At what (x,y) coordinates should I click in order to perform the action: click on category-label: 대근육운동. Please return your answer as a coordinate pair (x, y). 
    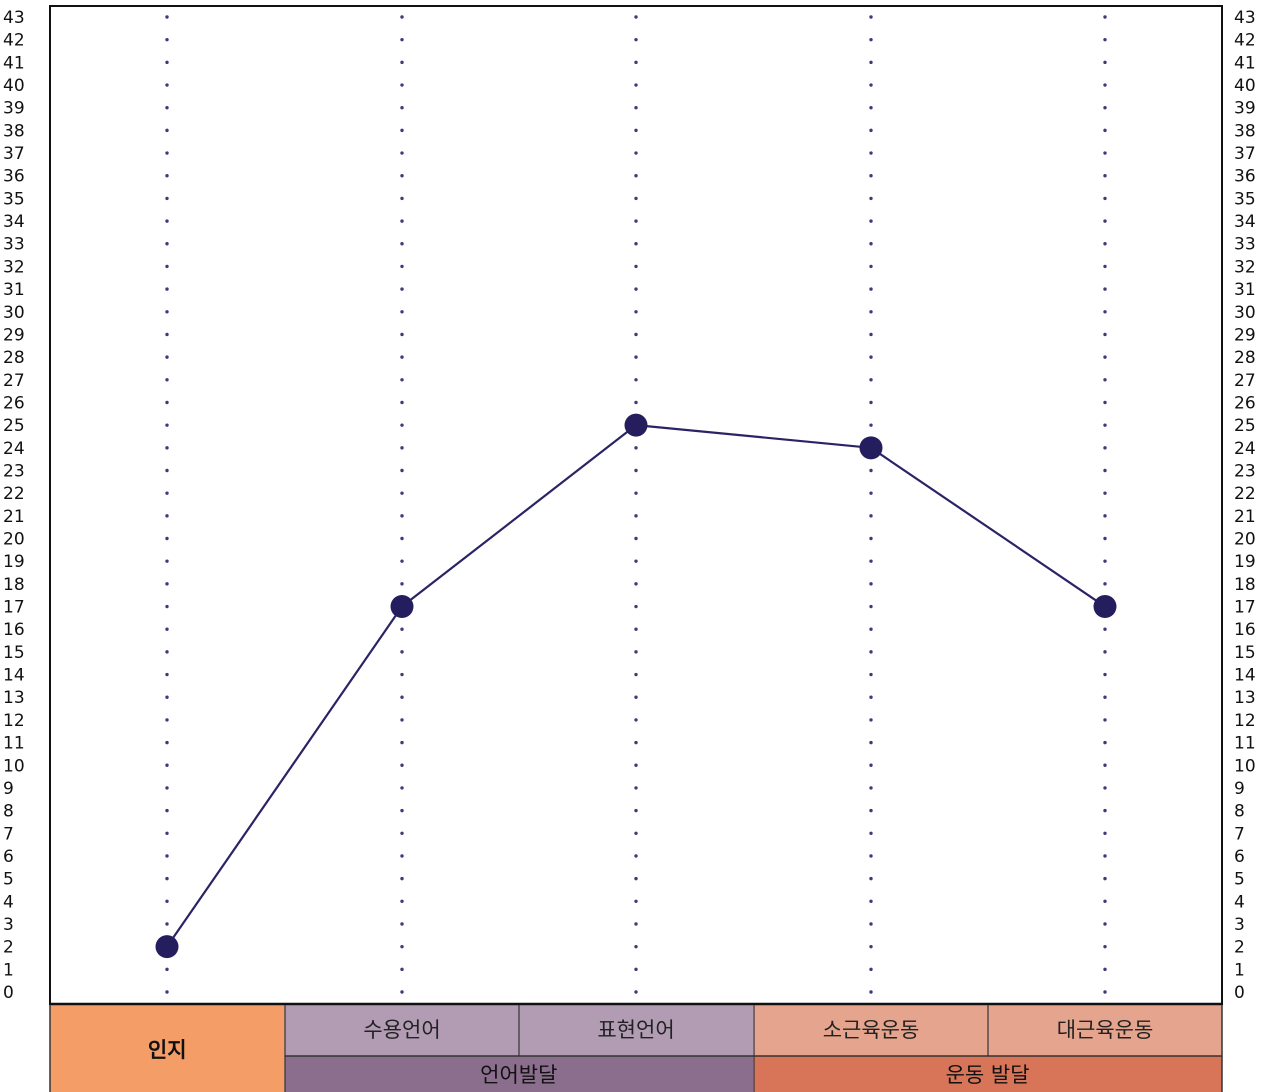
    Looking at the image, I should click on (1105, 1030).